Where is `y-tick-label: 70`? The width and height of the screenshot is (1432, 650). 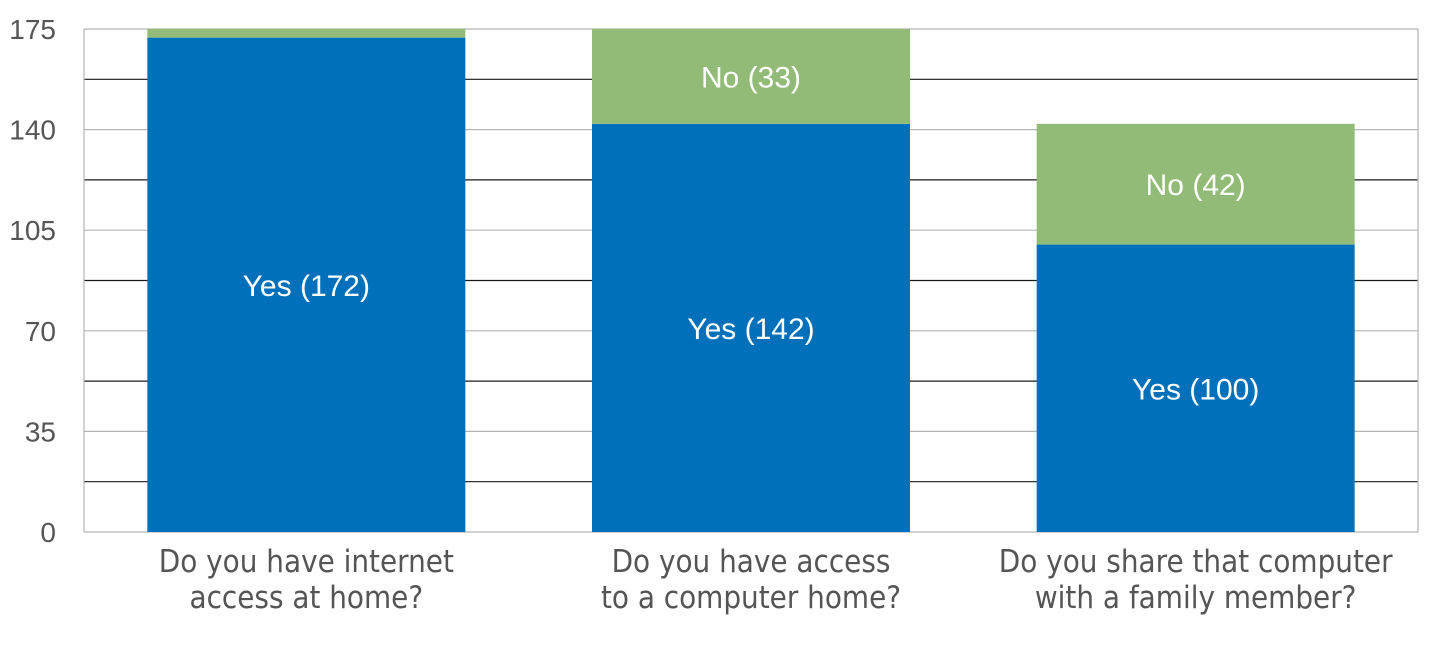
y-tick-label: 70 is located at coordinates (40, 331).